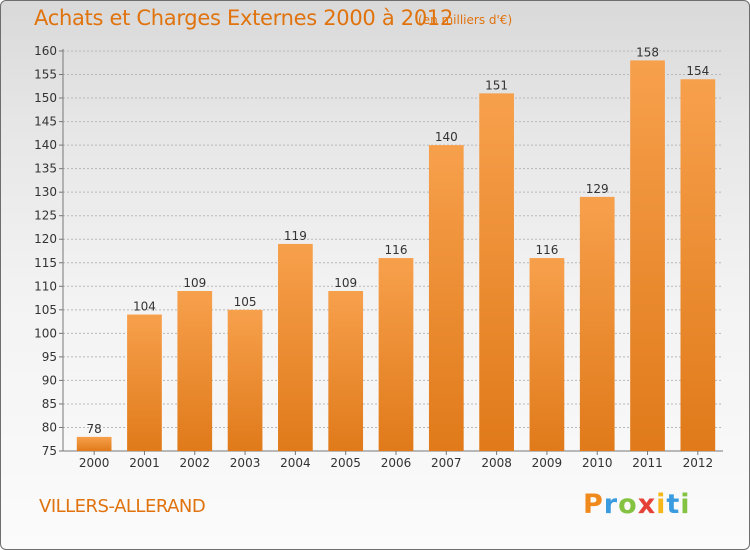  What do you see at coordinates (45, 169) in the screenshot?
I see `y-tick-label: 135` at bounding box center [45, 169].